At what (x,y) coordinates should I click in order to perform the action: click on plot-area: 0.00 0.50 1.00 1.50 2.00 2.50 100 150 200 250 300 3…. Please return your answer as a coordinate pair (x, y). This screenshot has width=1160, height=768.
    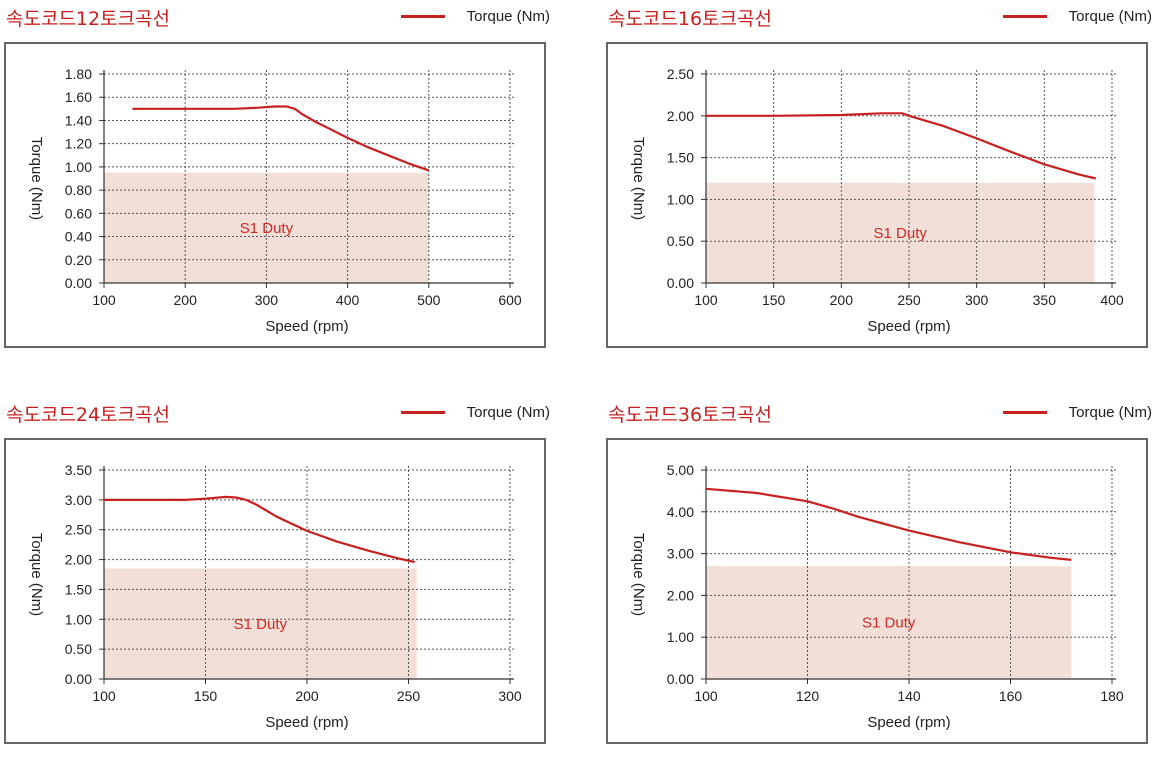
    Looking at the image, I should click on (877, 200).